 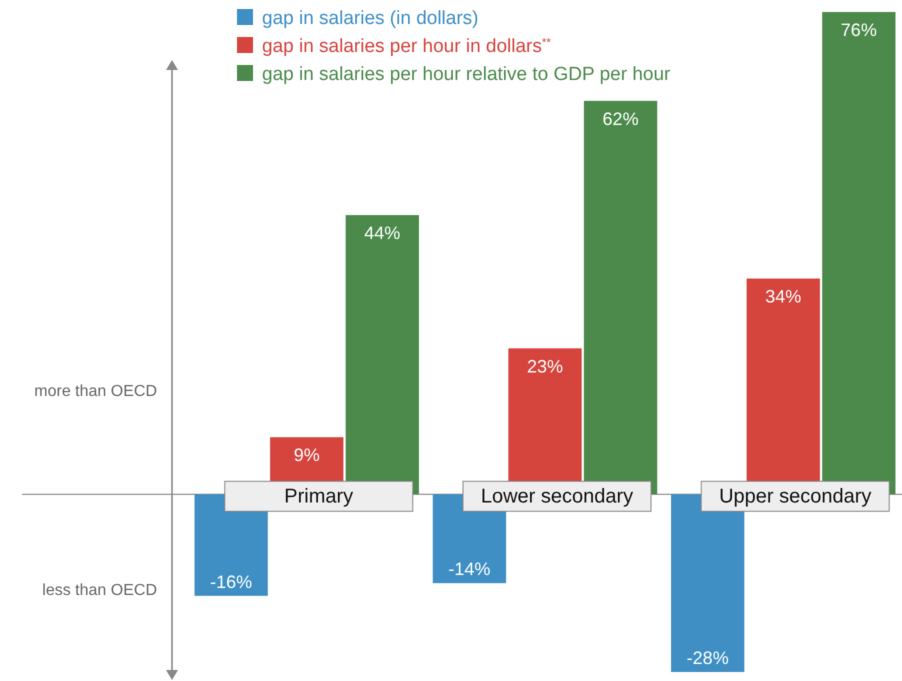 What do you see at coordinates (467, 74) in the screenshot?
I see `legend-label: gap in salaries per hour relative to GDP per hour` at bounding box center [467, 74].